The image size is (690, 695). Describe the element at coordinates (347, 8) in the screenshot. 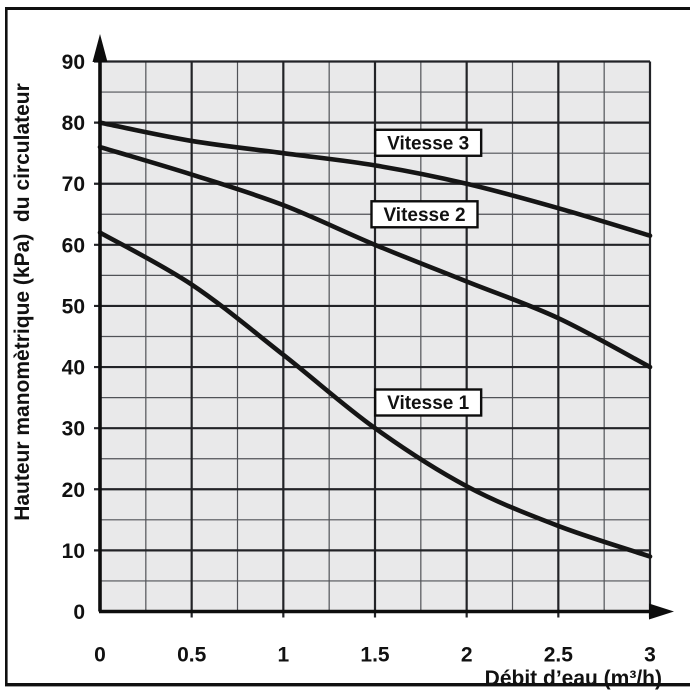

I see `frame-border-top` at that location.